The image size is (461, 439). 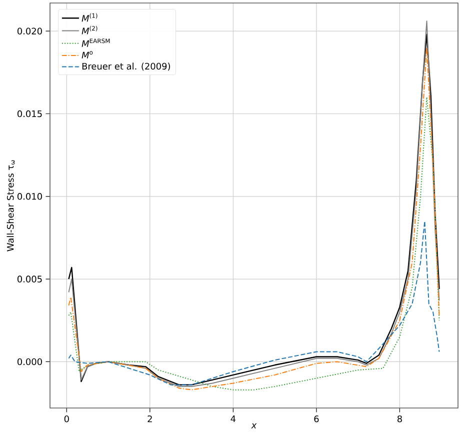 I want to click on legend-label: Breuer et al. (2009), so click(x=126, y=66).